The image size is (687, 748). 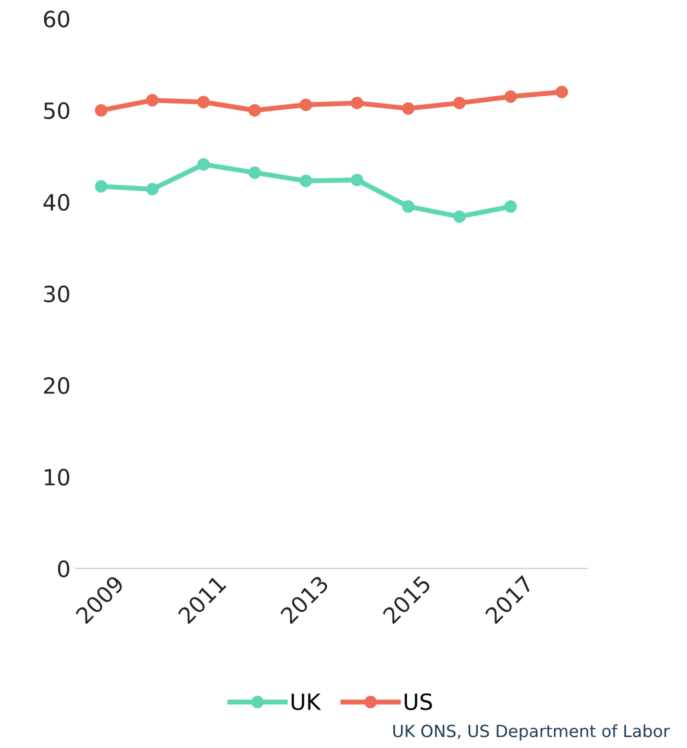 I want to click on y-tick-label: 50, so click(x=57, y=111).